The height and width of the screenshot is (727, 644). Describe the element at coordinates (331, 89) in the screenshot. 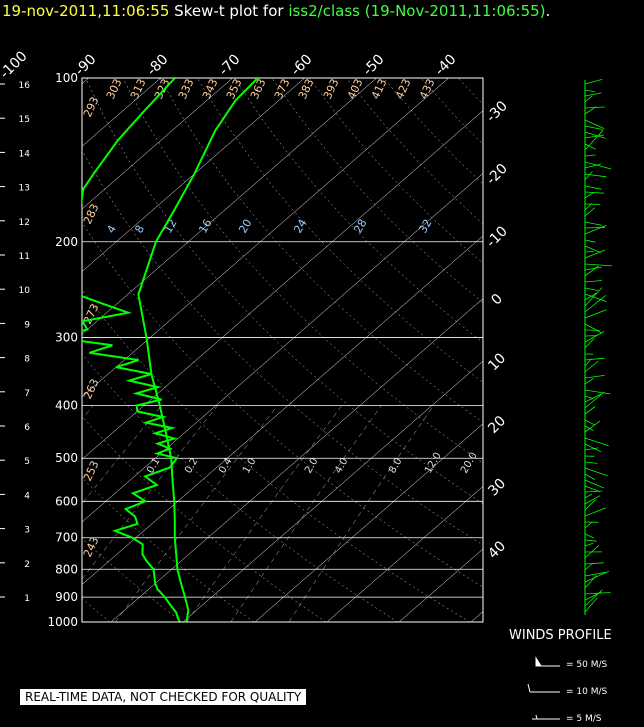

I see `dry-adiabat-label: 393` at that location.